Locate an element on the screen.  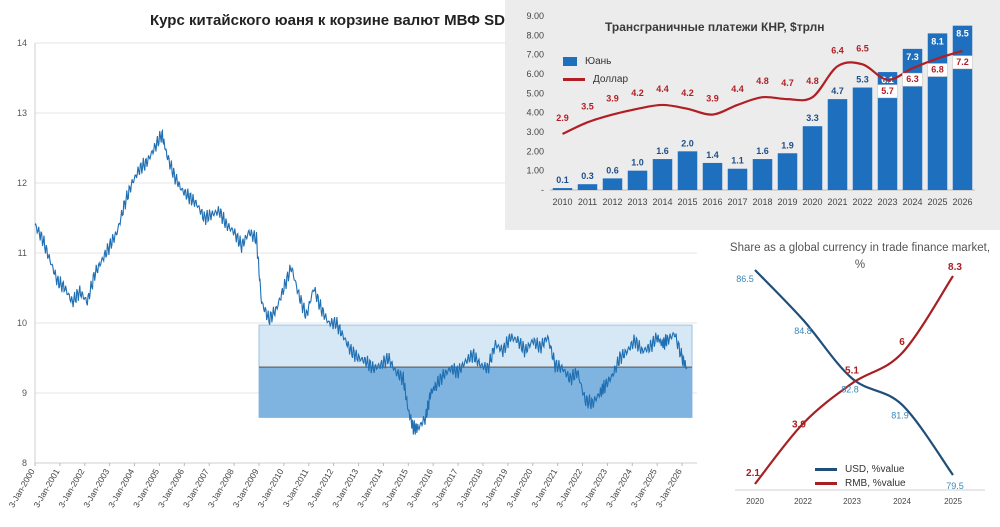
data-label-rmb: 5.1 is located at coordinates (852, 370).